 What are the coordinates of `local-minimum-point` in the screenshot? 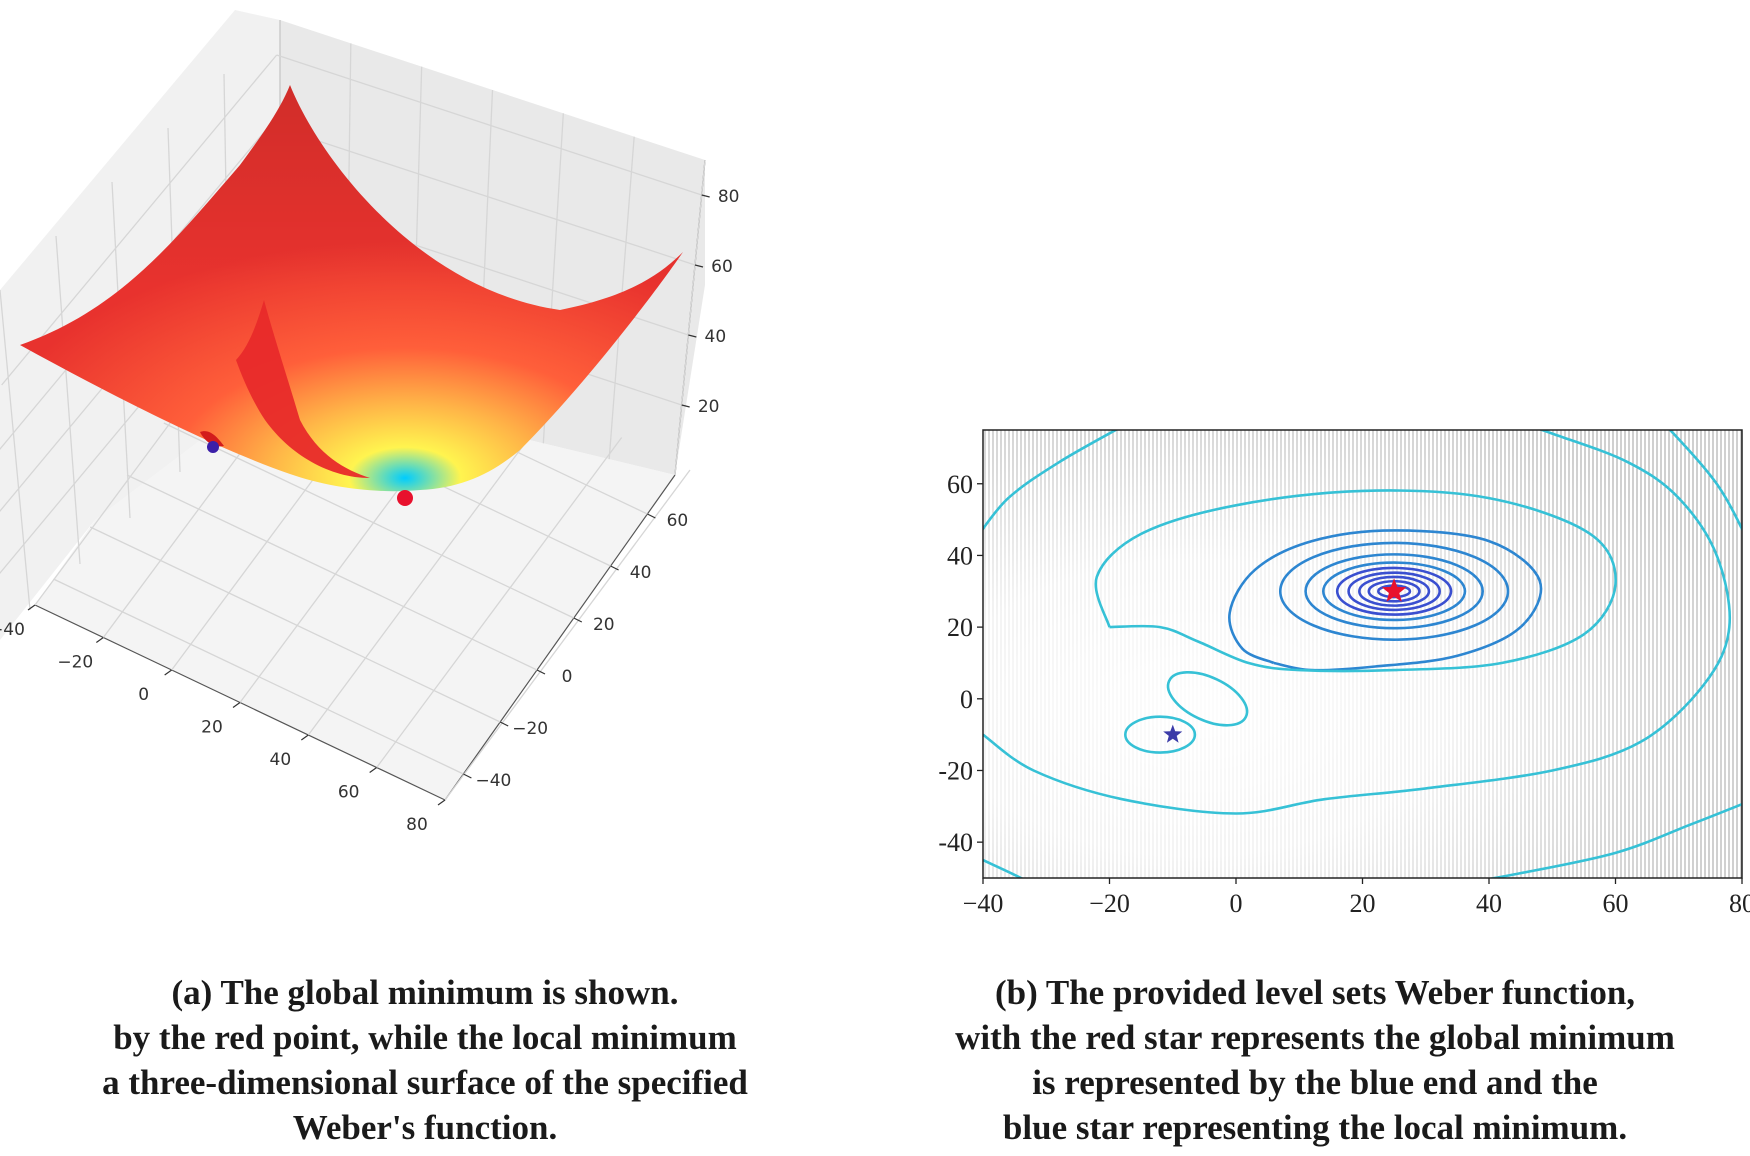 It's located at (213, 447).